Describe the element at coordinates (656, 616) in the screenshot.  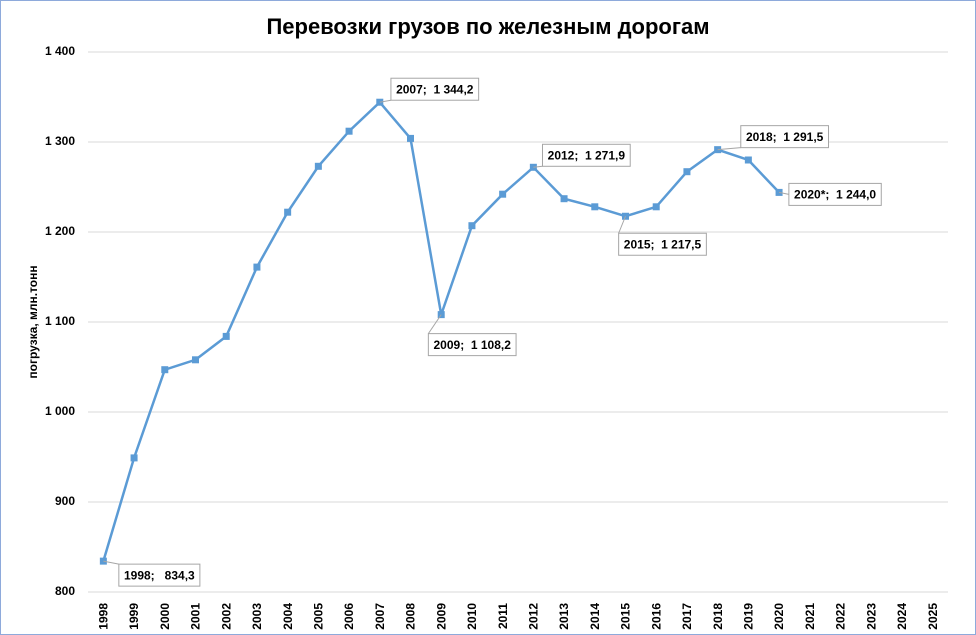
I see `x-tick-label: 2016` at that location.